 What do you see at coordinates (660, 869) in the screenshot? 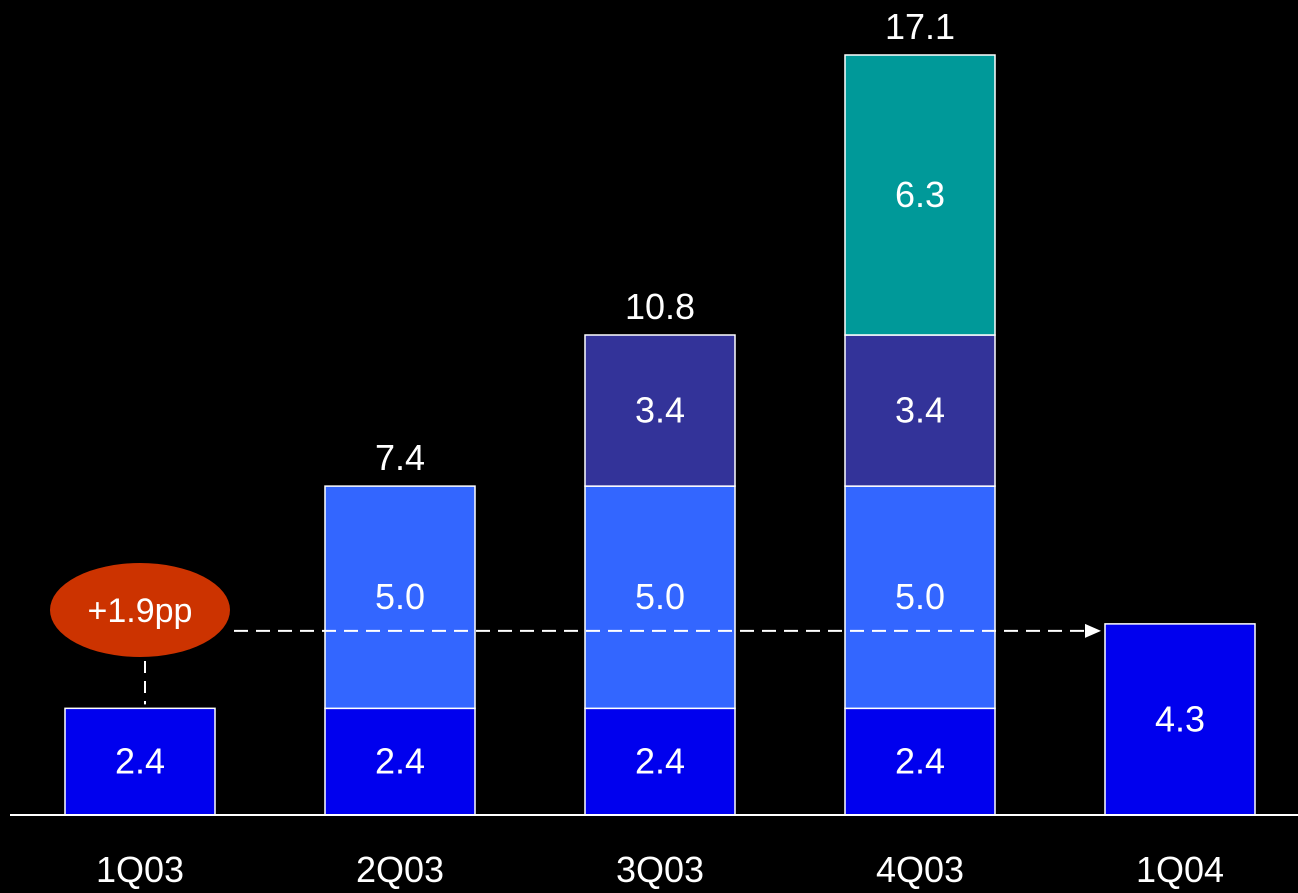
I see `category-tick-label: 3Q03` at bounding box center [660, 869].